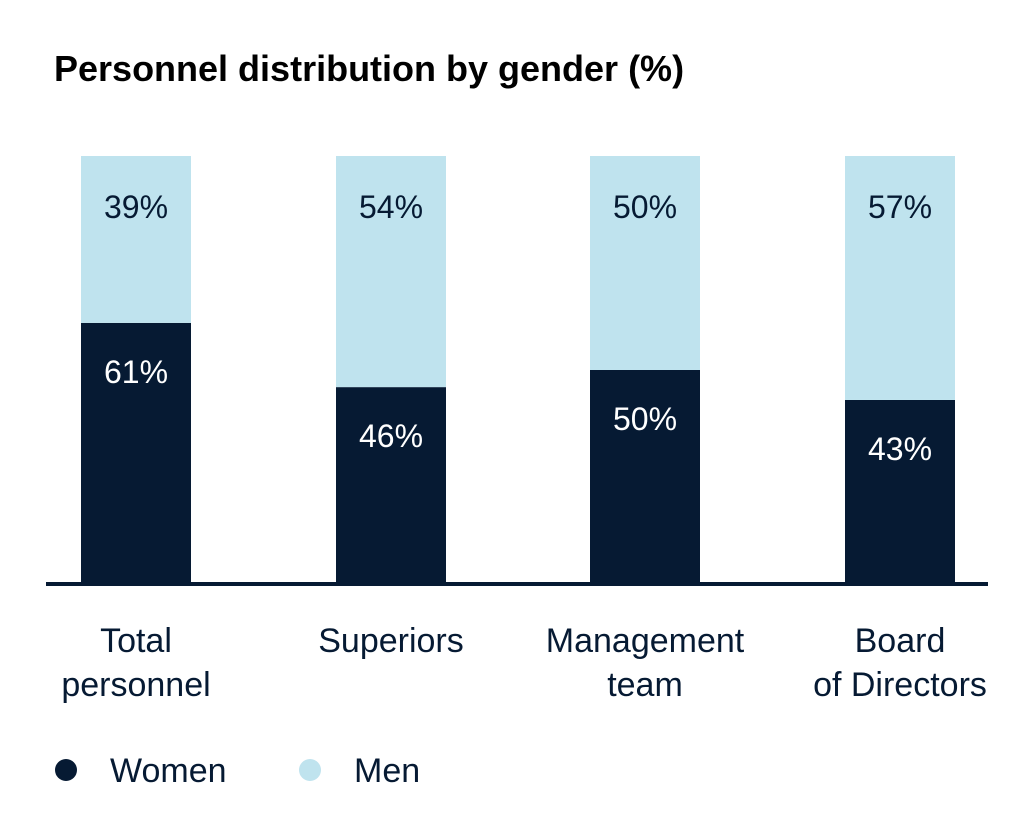  What do you see at coordinates (645, 685) in the screenshot?
I see `category-label-line: team` at bounding box center [645, 685].